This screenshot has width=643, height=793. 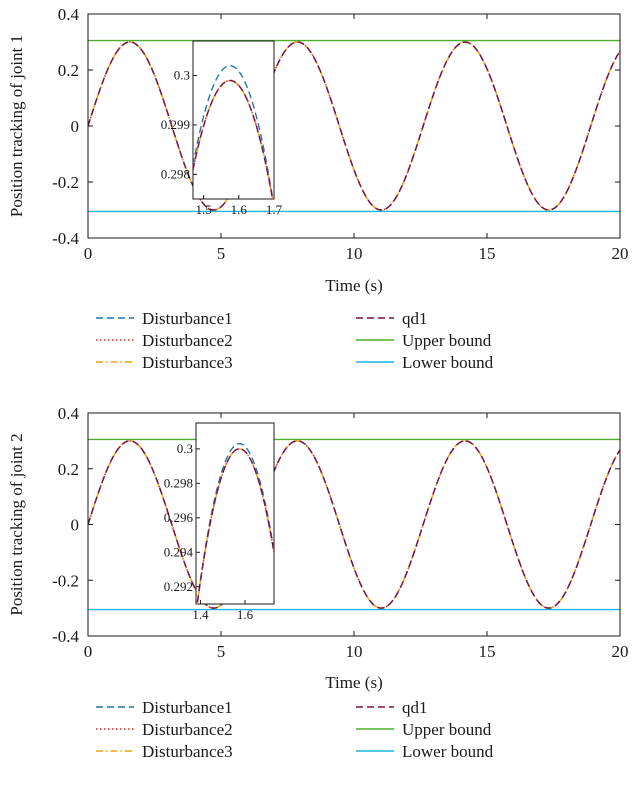 I want to click on inset-x-tick-label: 1.4, so click(x=200, y=614).